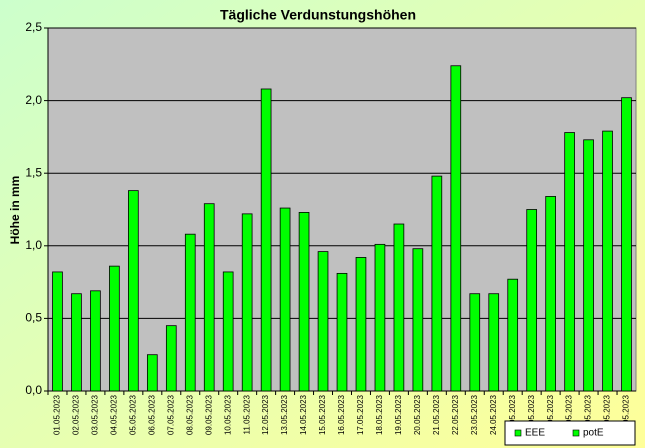 This screenshot has width=645, height=448. I want to click on x-tick-label: 06.05.2023, so click(151, 414).